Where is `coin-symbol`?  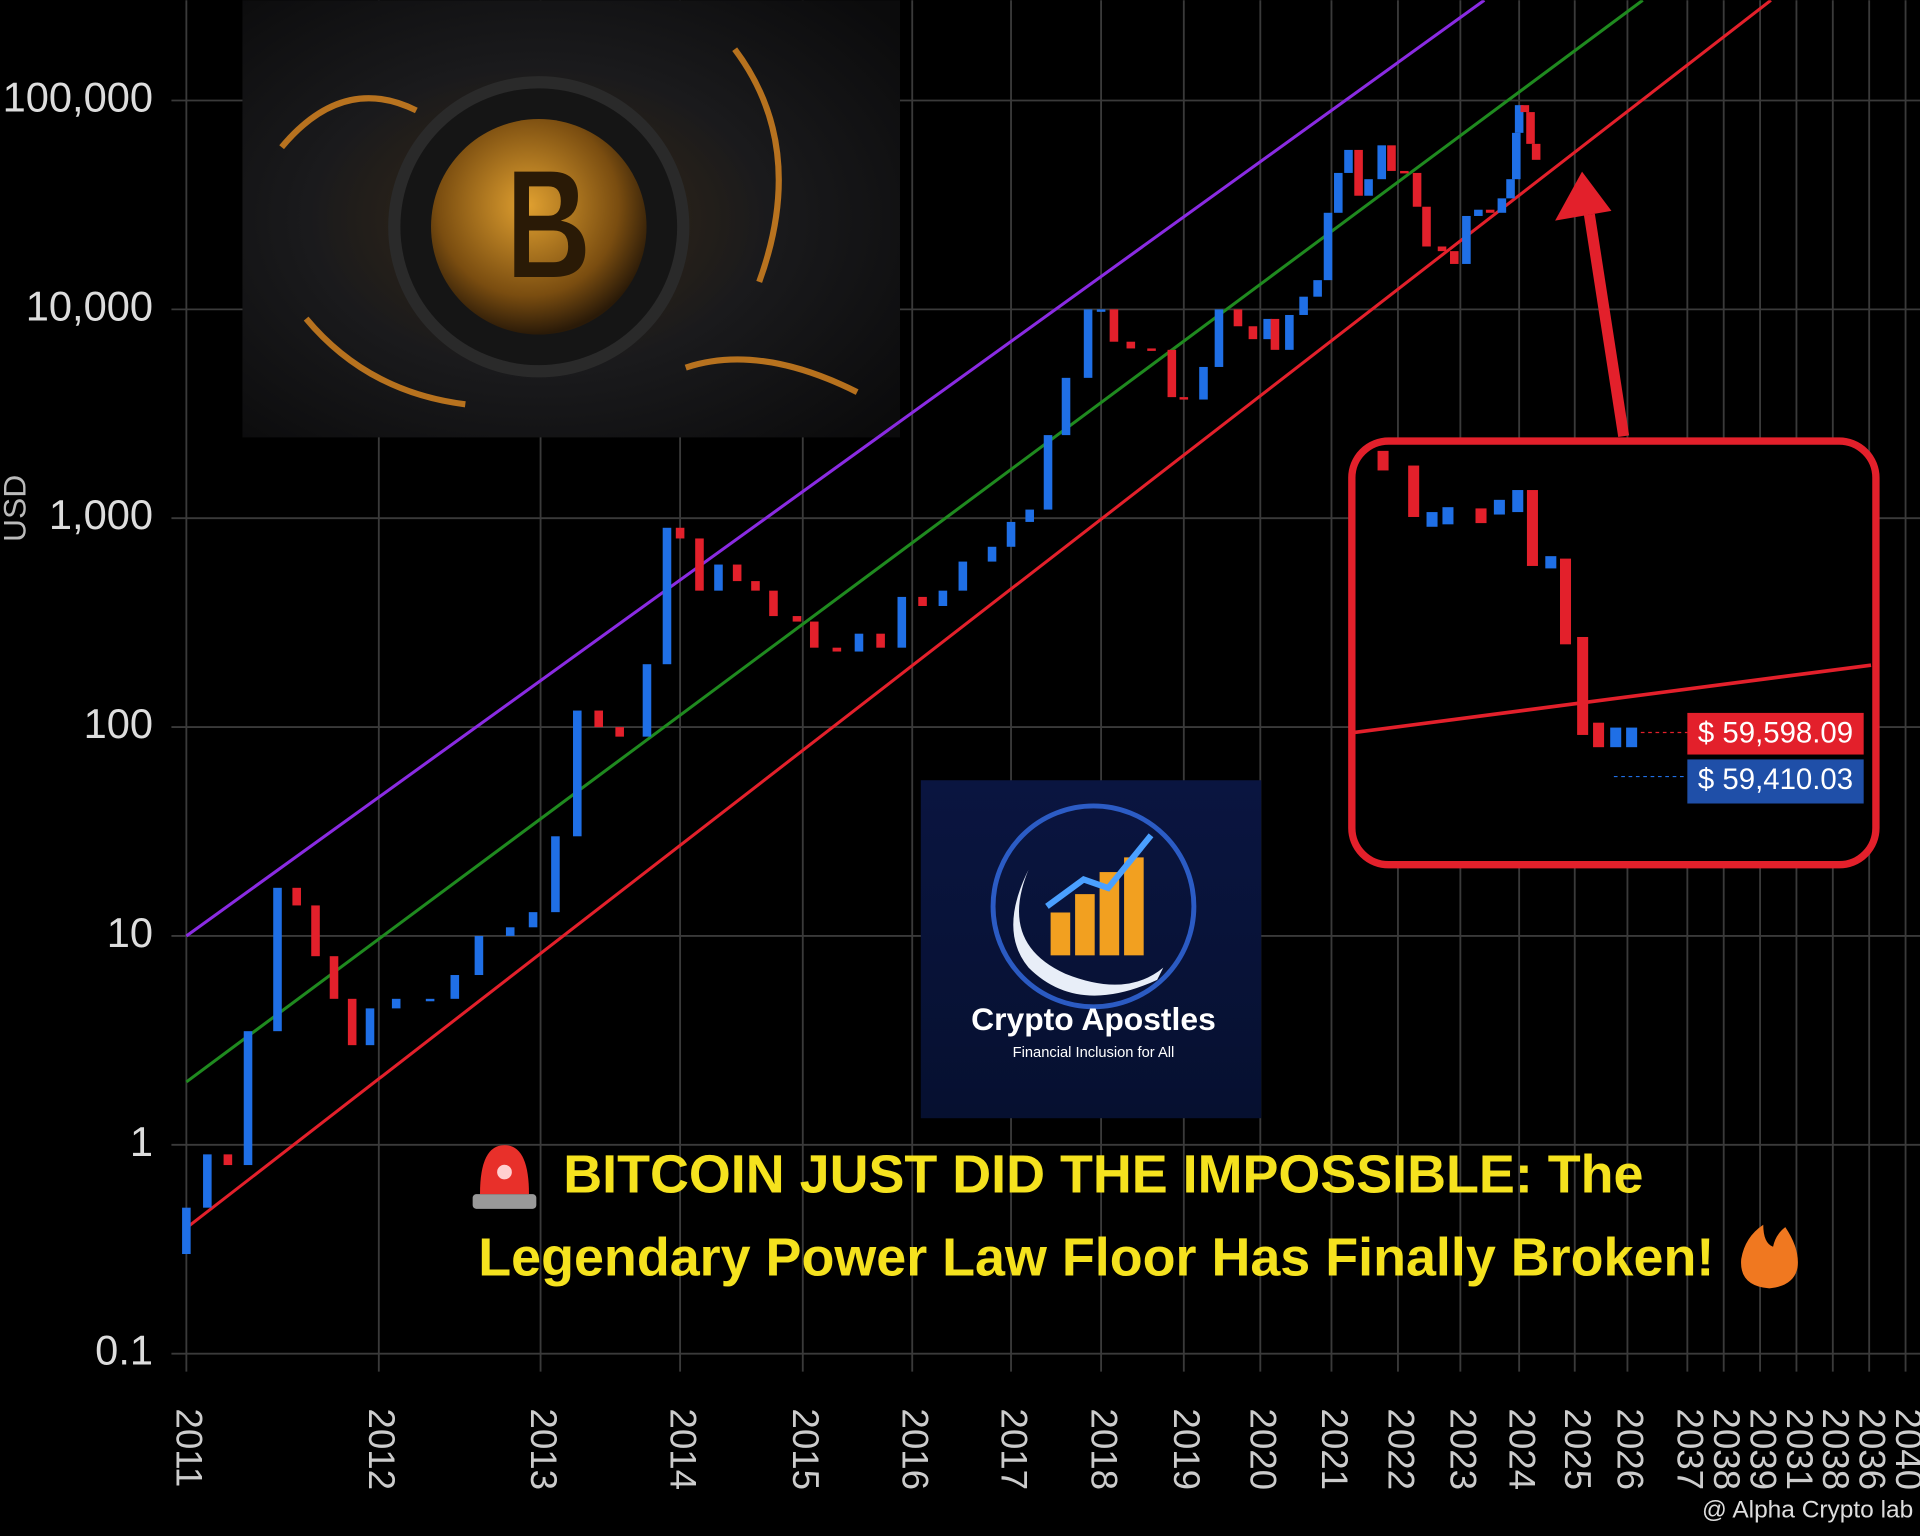
coin-symbol is located at coordinates (550, 224).